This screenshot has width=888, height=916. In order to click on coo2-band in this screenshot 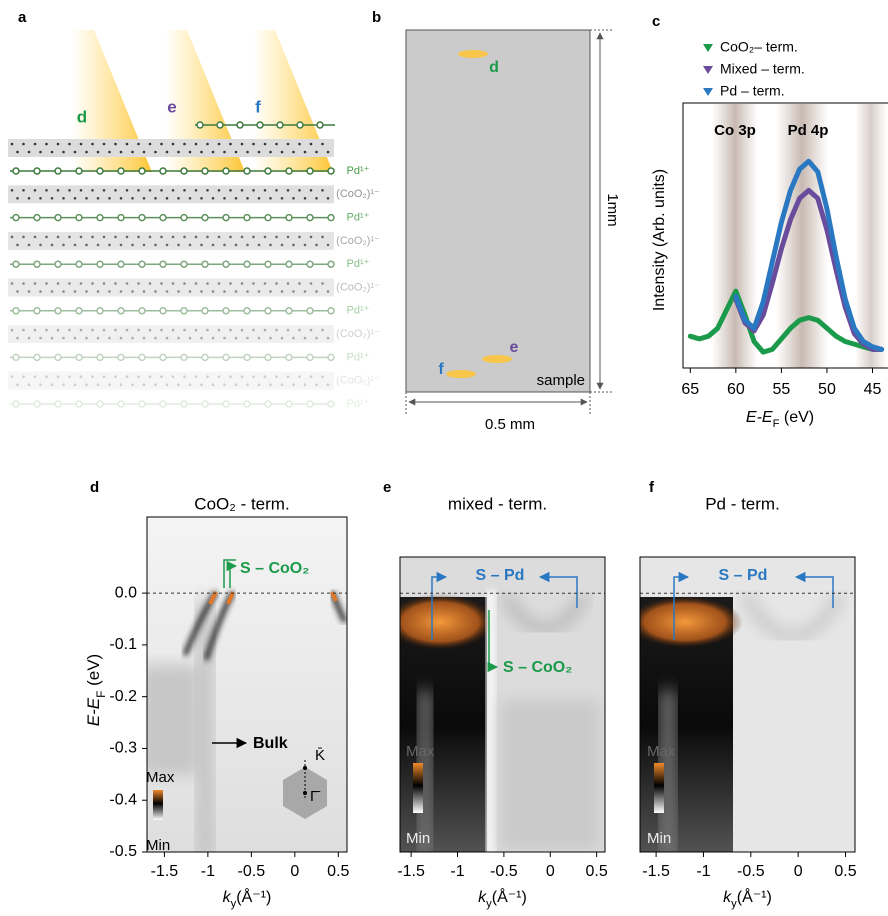, I will do `click(171, 287)`.